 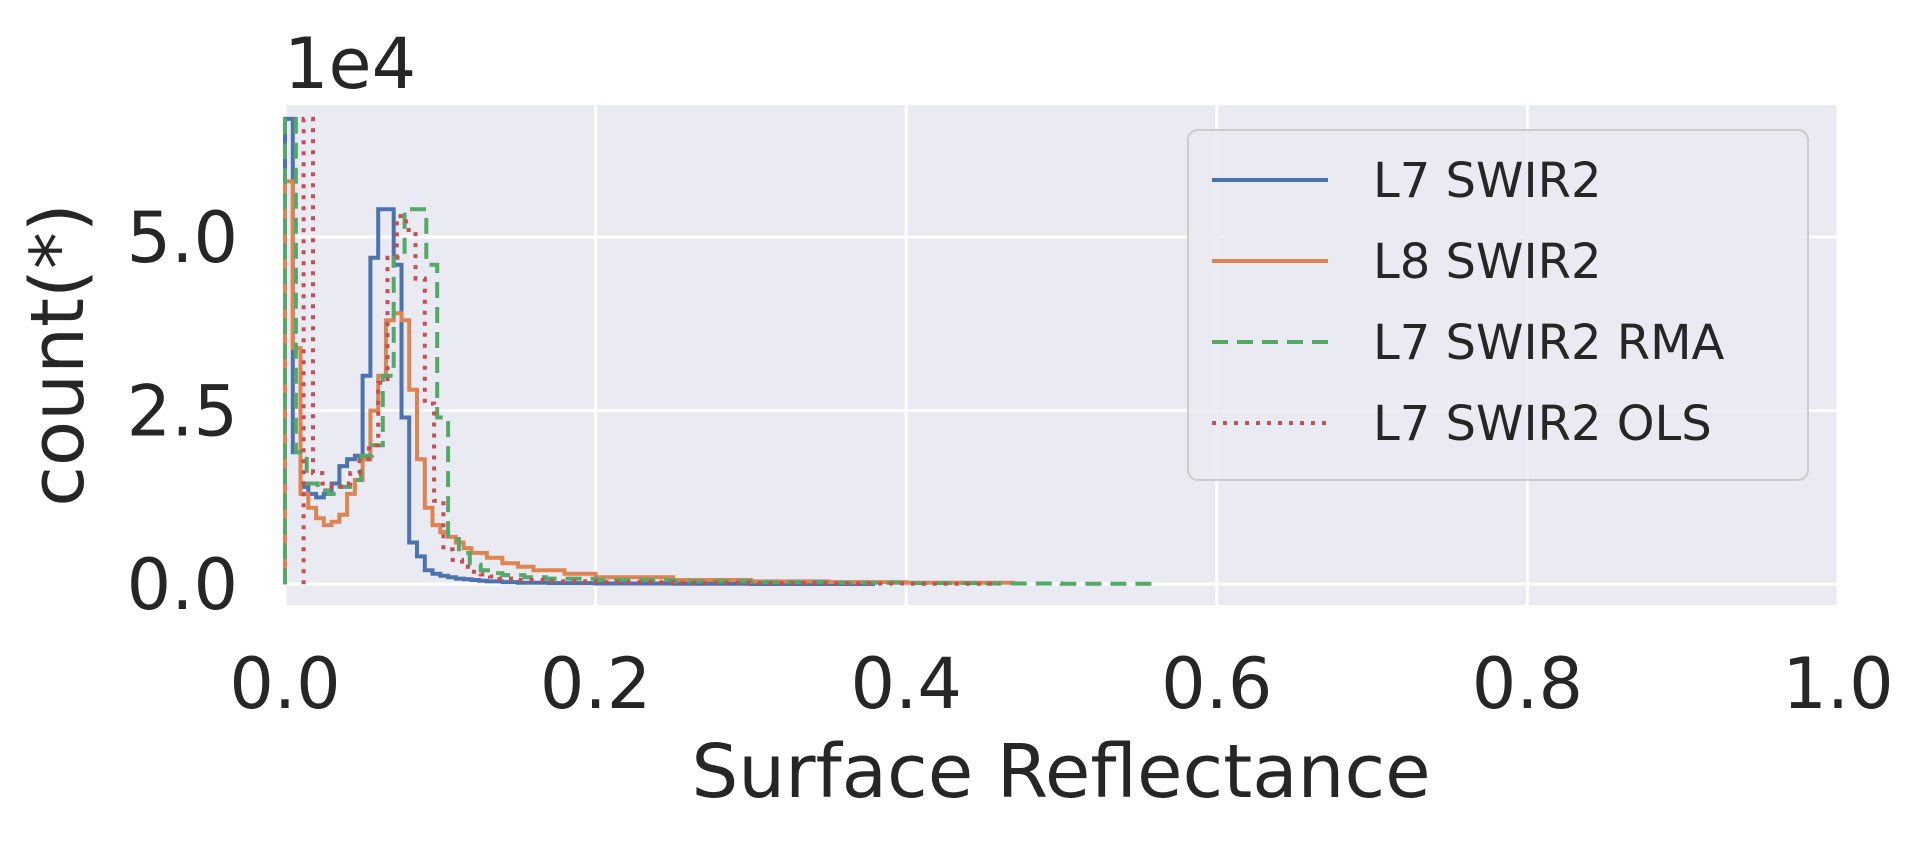 I want to click on x-tick-label: 0.0, so click(x=284, y=684).